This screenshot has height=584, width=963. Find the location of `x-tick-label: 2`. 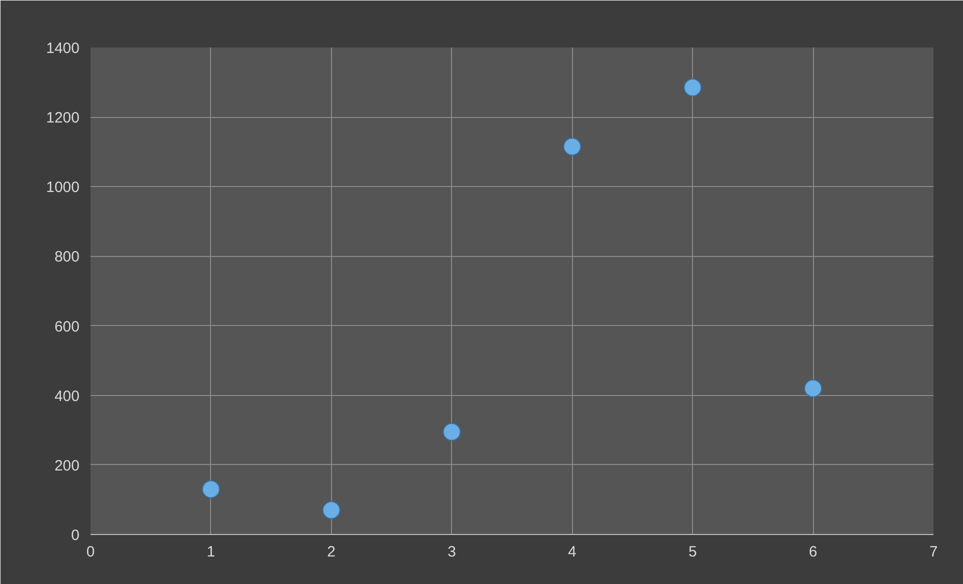

x-tick-label: 2 is located at coordinates (331, 552).